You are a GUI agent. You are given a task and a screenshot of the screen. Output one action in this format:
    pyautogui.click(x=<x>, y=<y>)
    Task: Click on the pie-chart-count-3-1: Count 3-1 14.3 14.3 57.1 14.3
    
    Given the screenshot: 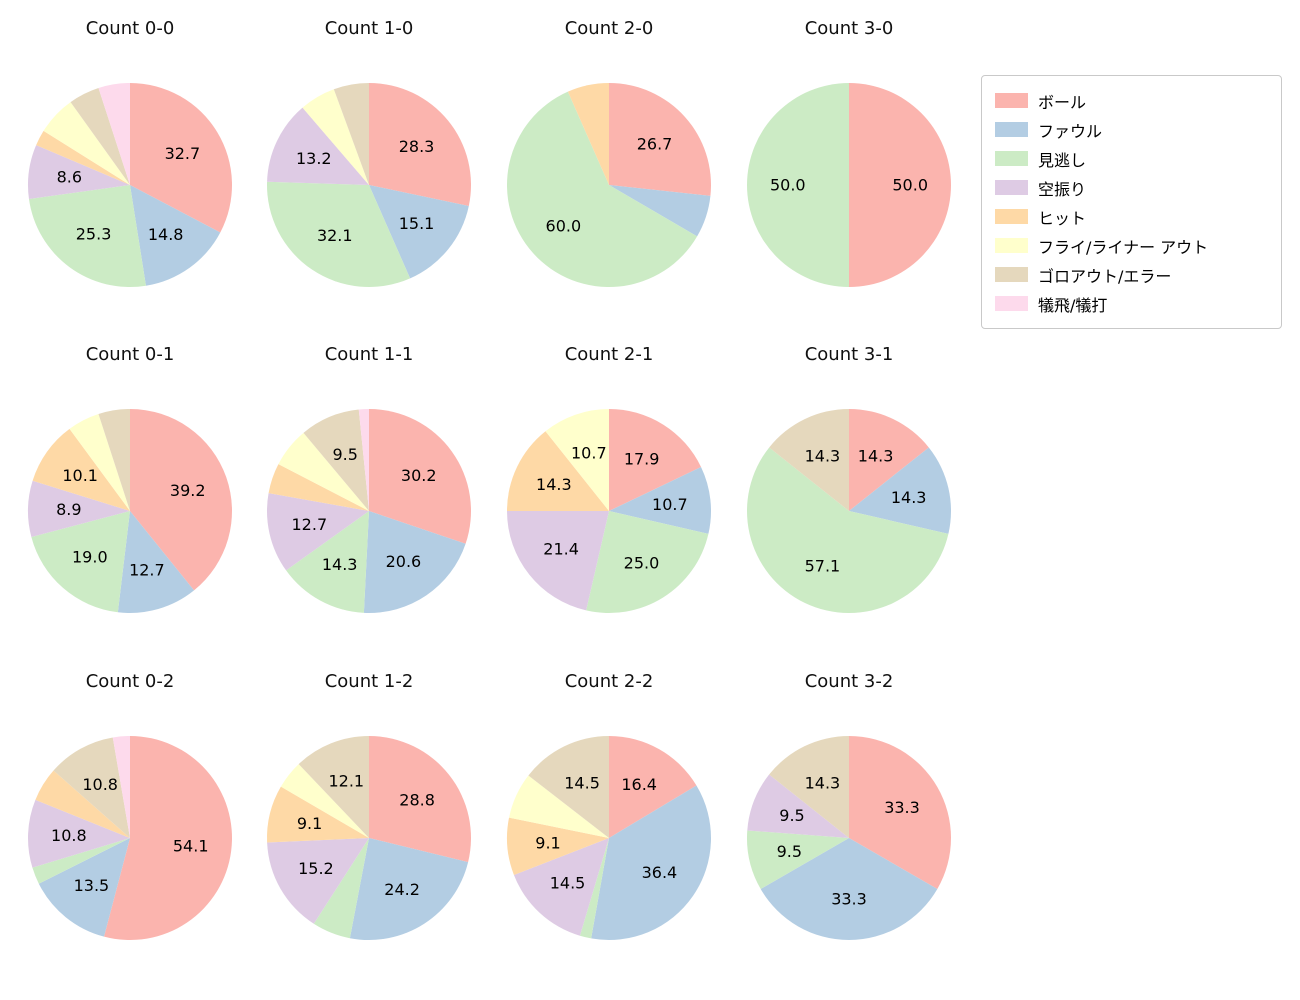 What is the action you would take?
    pyautogui.click(x=849, y=482)
    